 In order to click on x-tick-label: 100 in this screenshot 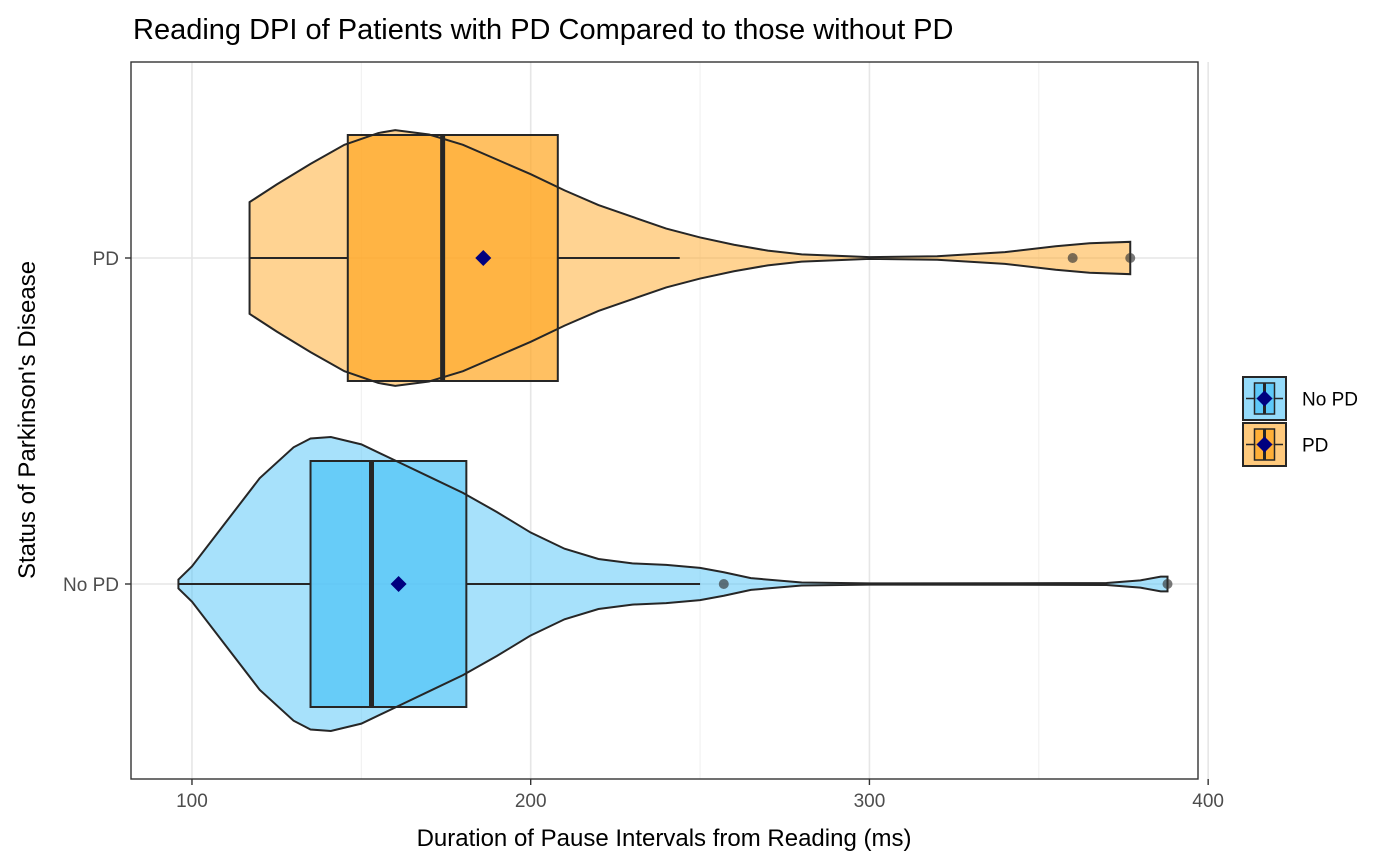, I will do `click(192, 801)`.